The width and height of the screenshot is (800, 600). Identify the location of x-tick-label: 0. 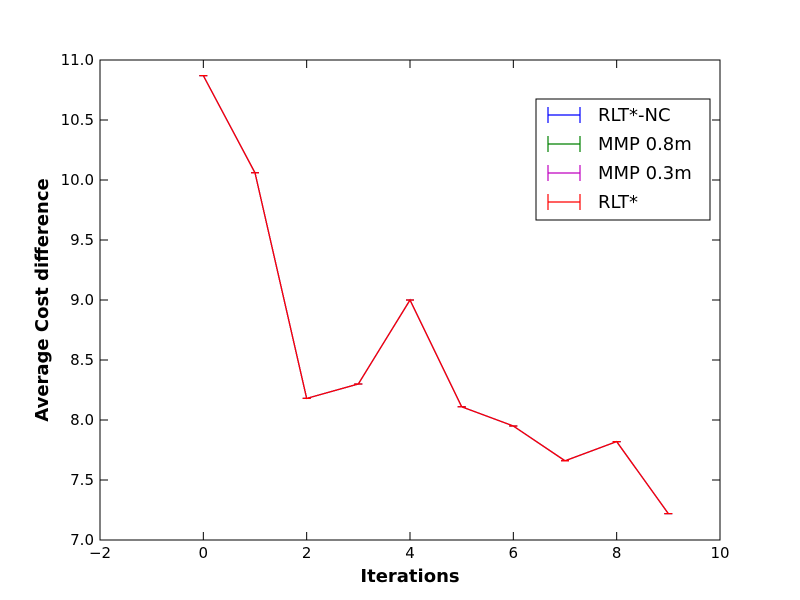
(204, 553).